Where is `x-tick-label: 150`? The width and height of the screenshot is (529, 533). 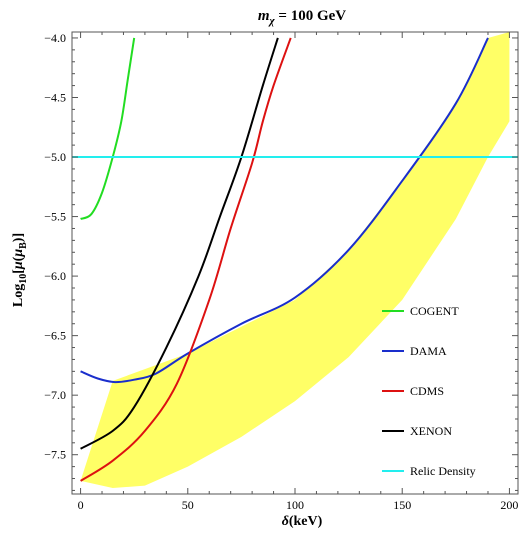 x-tick-label: 150 is located at coordinates (402, 505).